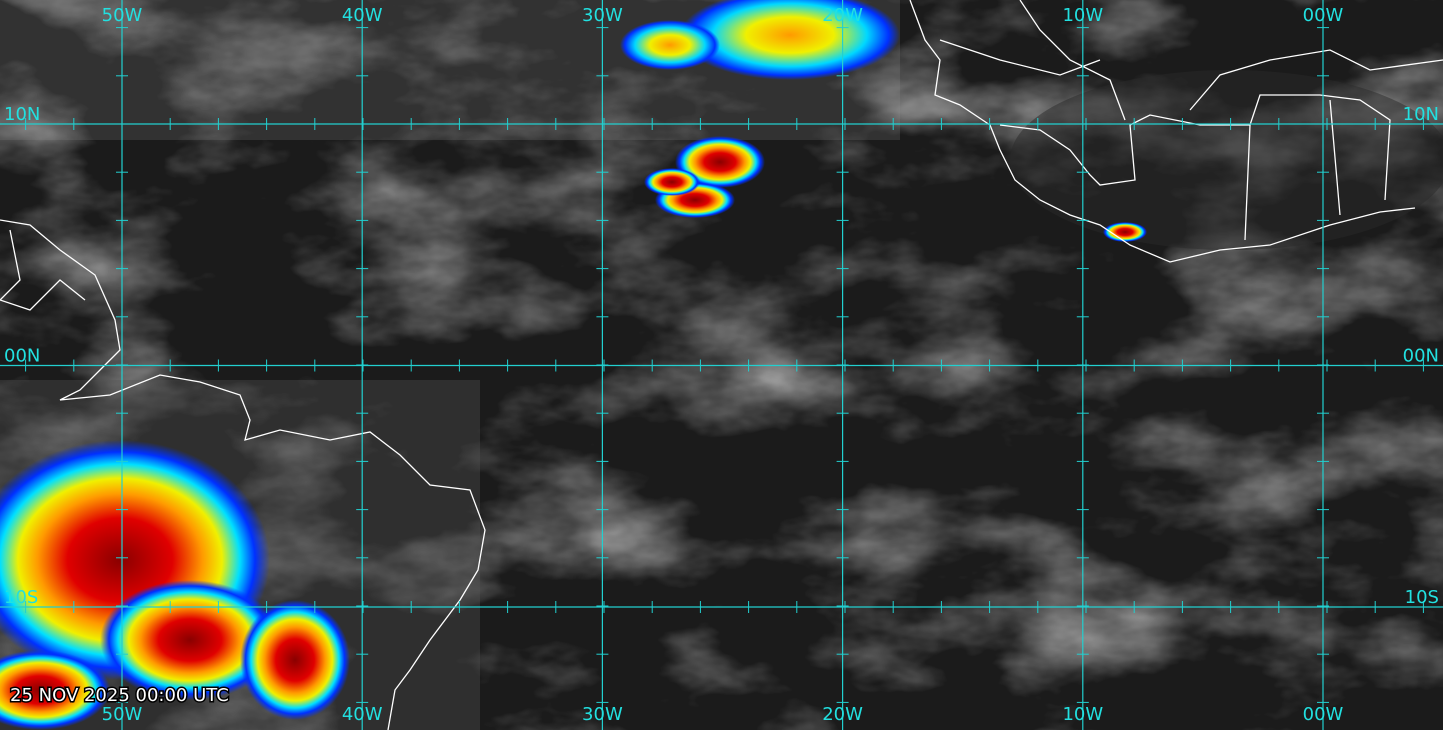 The image size is (1443, 730). Describe the element at coordinates (119, 695) in the screenshot. I see `timestamp: 25 NOV 2025 00:00 UTC` at that location.